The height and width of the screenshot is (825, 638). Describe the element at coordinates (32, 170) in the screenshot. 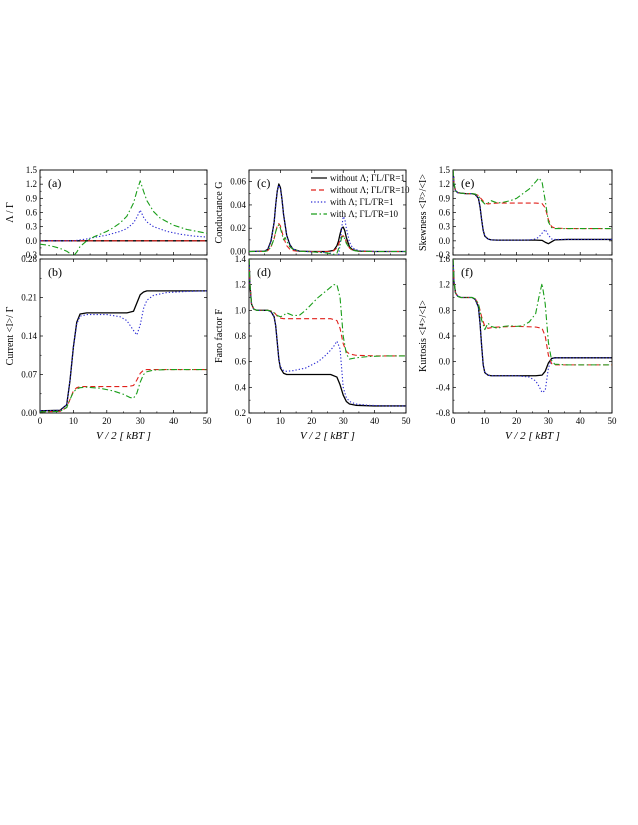

I see `y-tick-label: 1.5` at that location.